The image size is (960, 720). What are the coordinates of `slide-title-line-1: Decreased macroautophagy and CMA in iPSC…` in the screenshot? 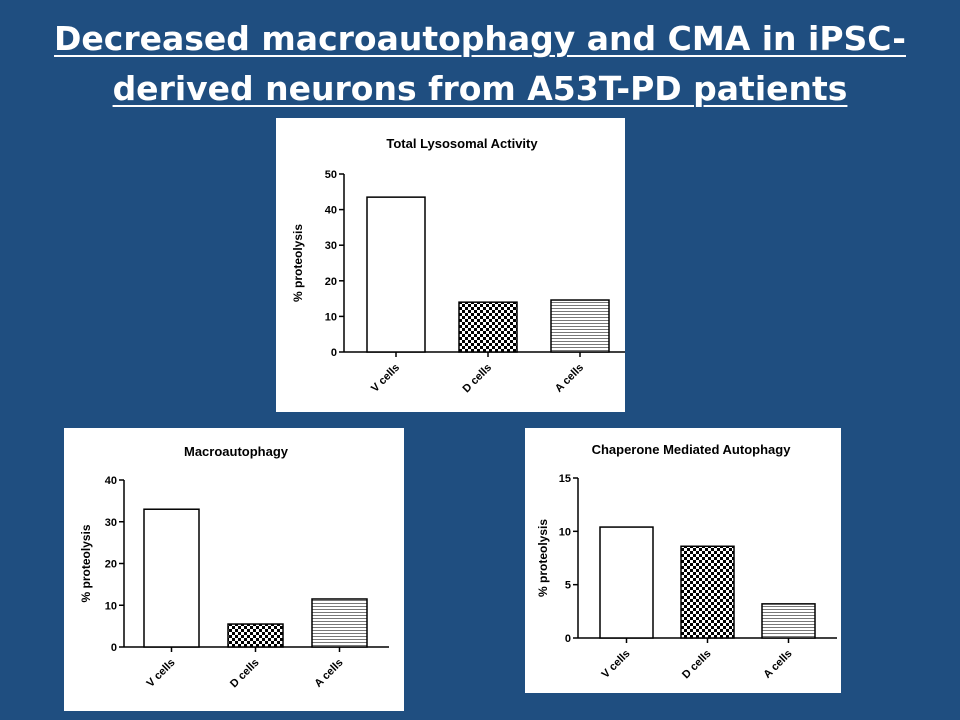 It's located at (480, 38).